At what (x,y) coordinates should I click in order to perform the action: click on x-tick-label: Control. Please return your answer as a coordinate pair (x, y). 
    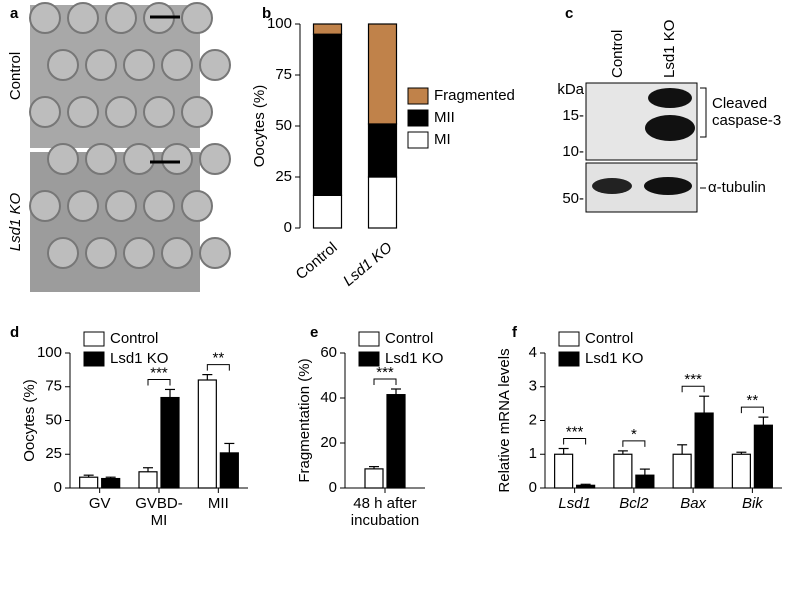
    Looking at the image, I should click on (317, 261).